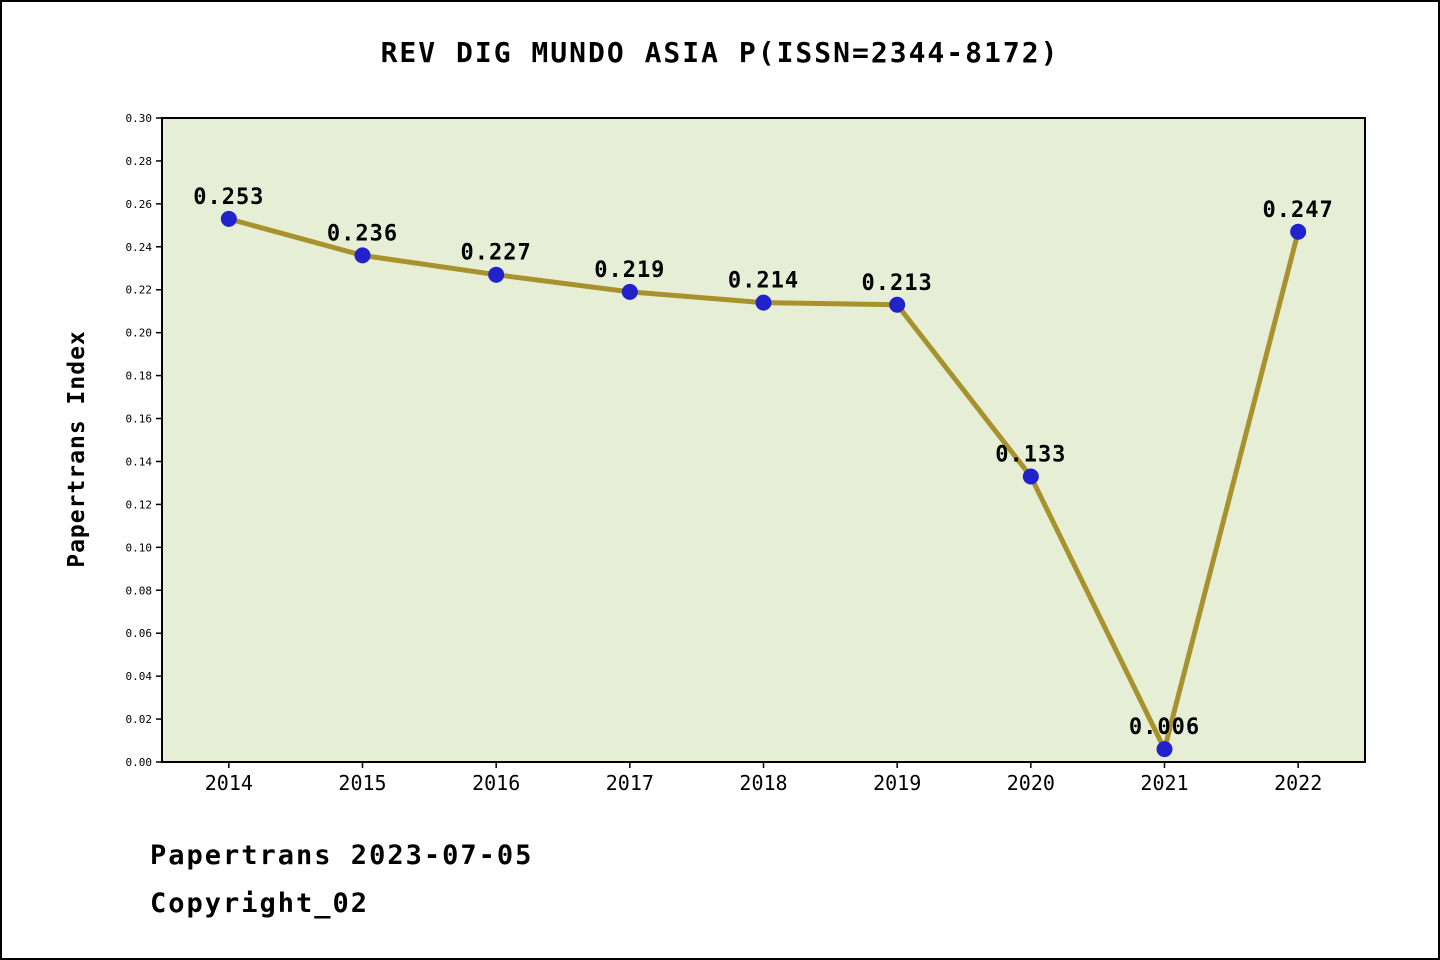 This screenshot has width=1440, height=960. Describe the element at coordinates (630, 783) in the screenshot. I see `x-tick-label: 2017` at that location.